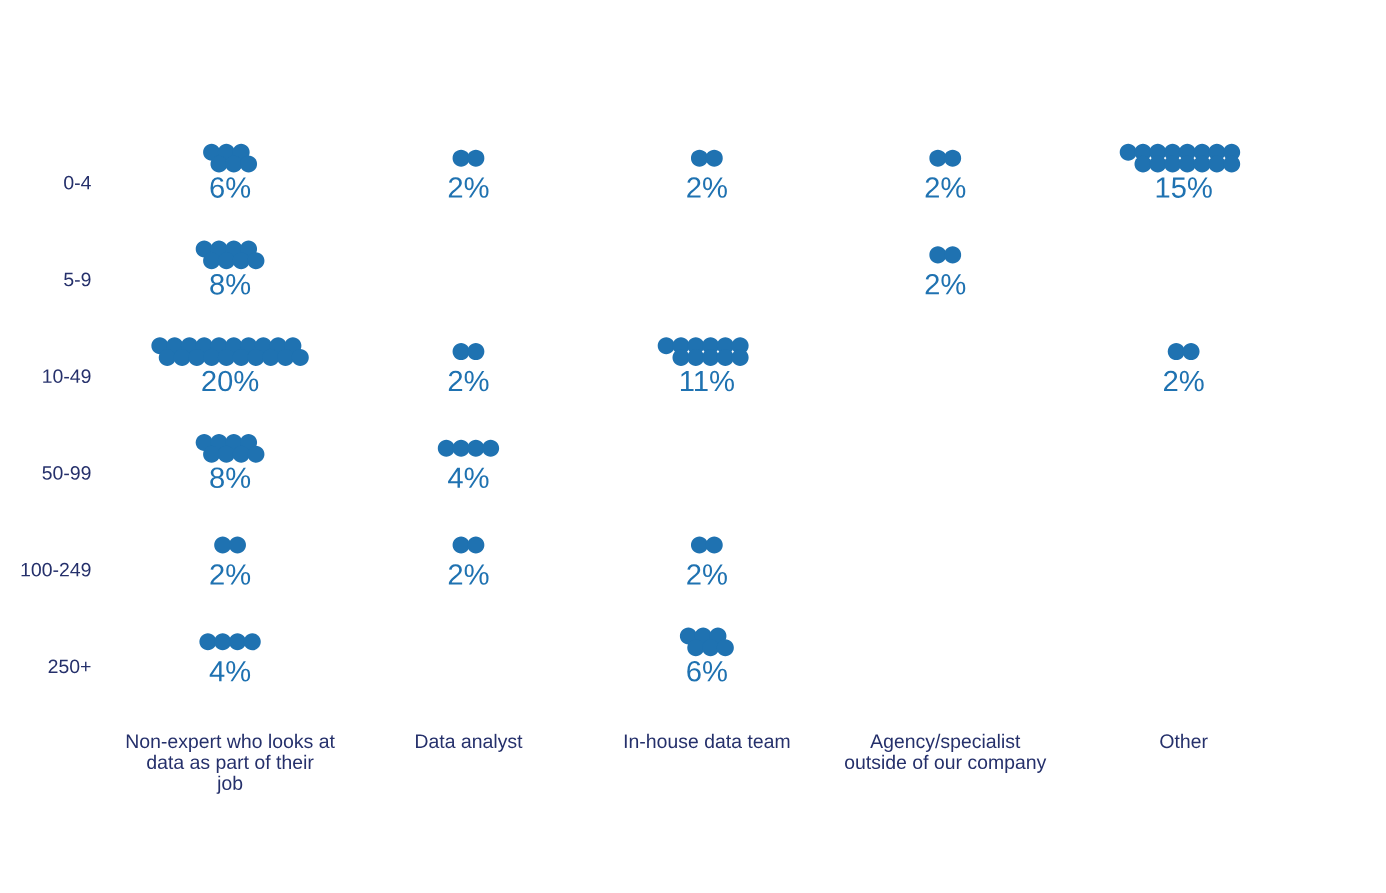 This screenshot has width=1386, height=893. I want to click on y-tick-label: 250+, so click(69, 666).